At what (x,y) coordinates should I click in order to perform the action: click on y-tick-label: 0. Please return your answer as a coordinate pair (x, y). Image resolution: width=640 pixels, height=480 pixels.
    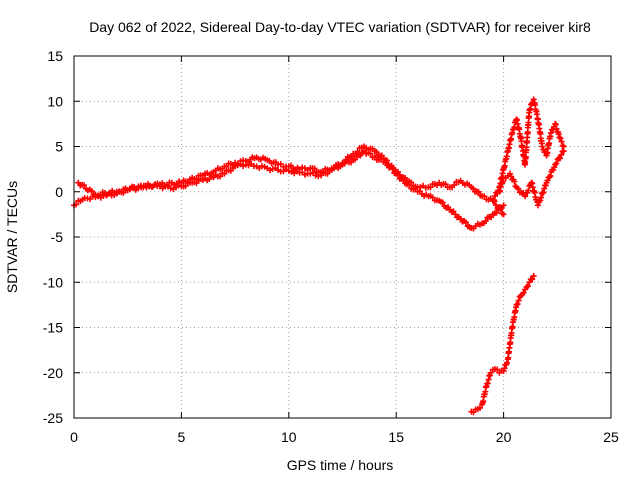
    Looking at the image, I should click on (59, 192).